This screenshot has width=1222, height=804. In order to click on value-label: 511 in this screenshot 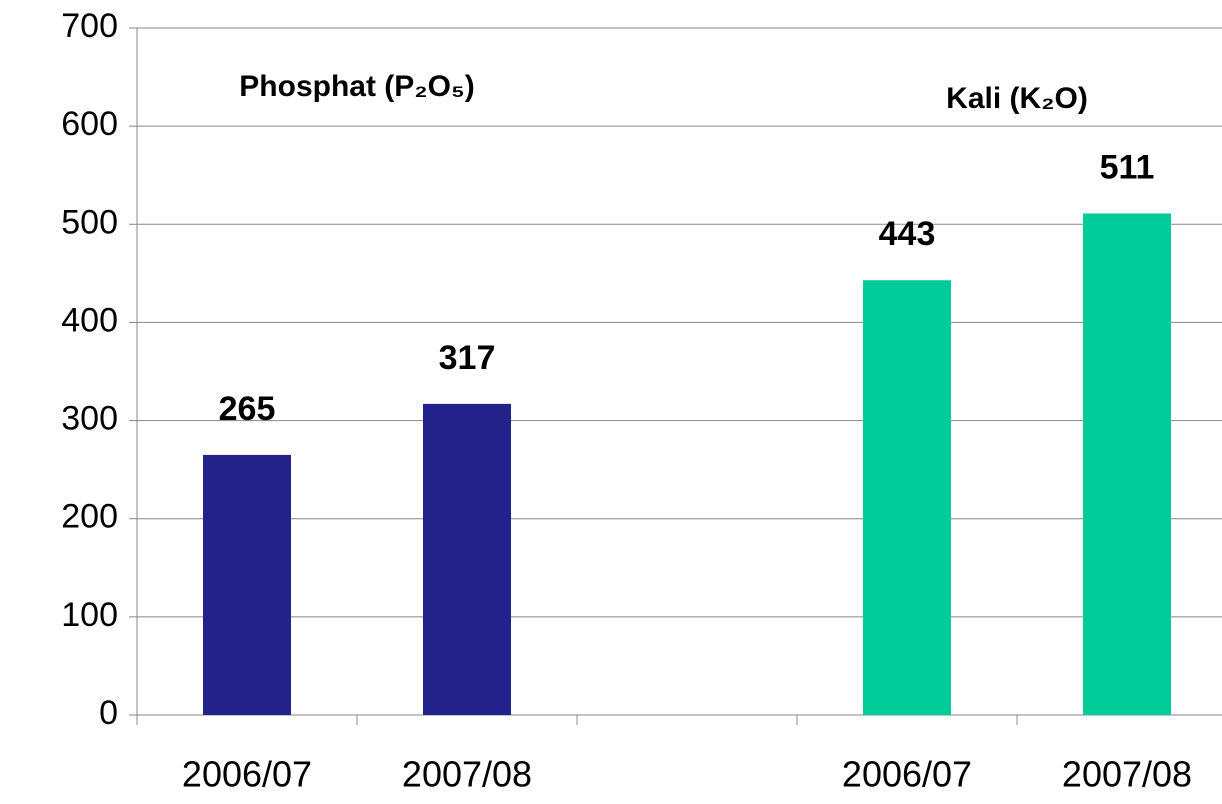, I will do `click(1127, 167)`.